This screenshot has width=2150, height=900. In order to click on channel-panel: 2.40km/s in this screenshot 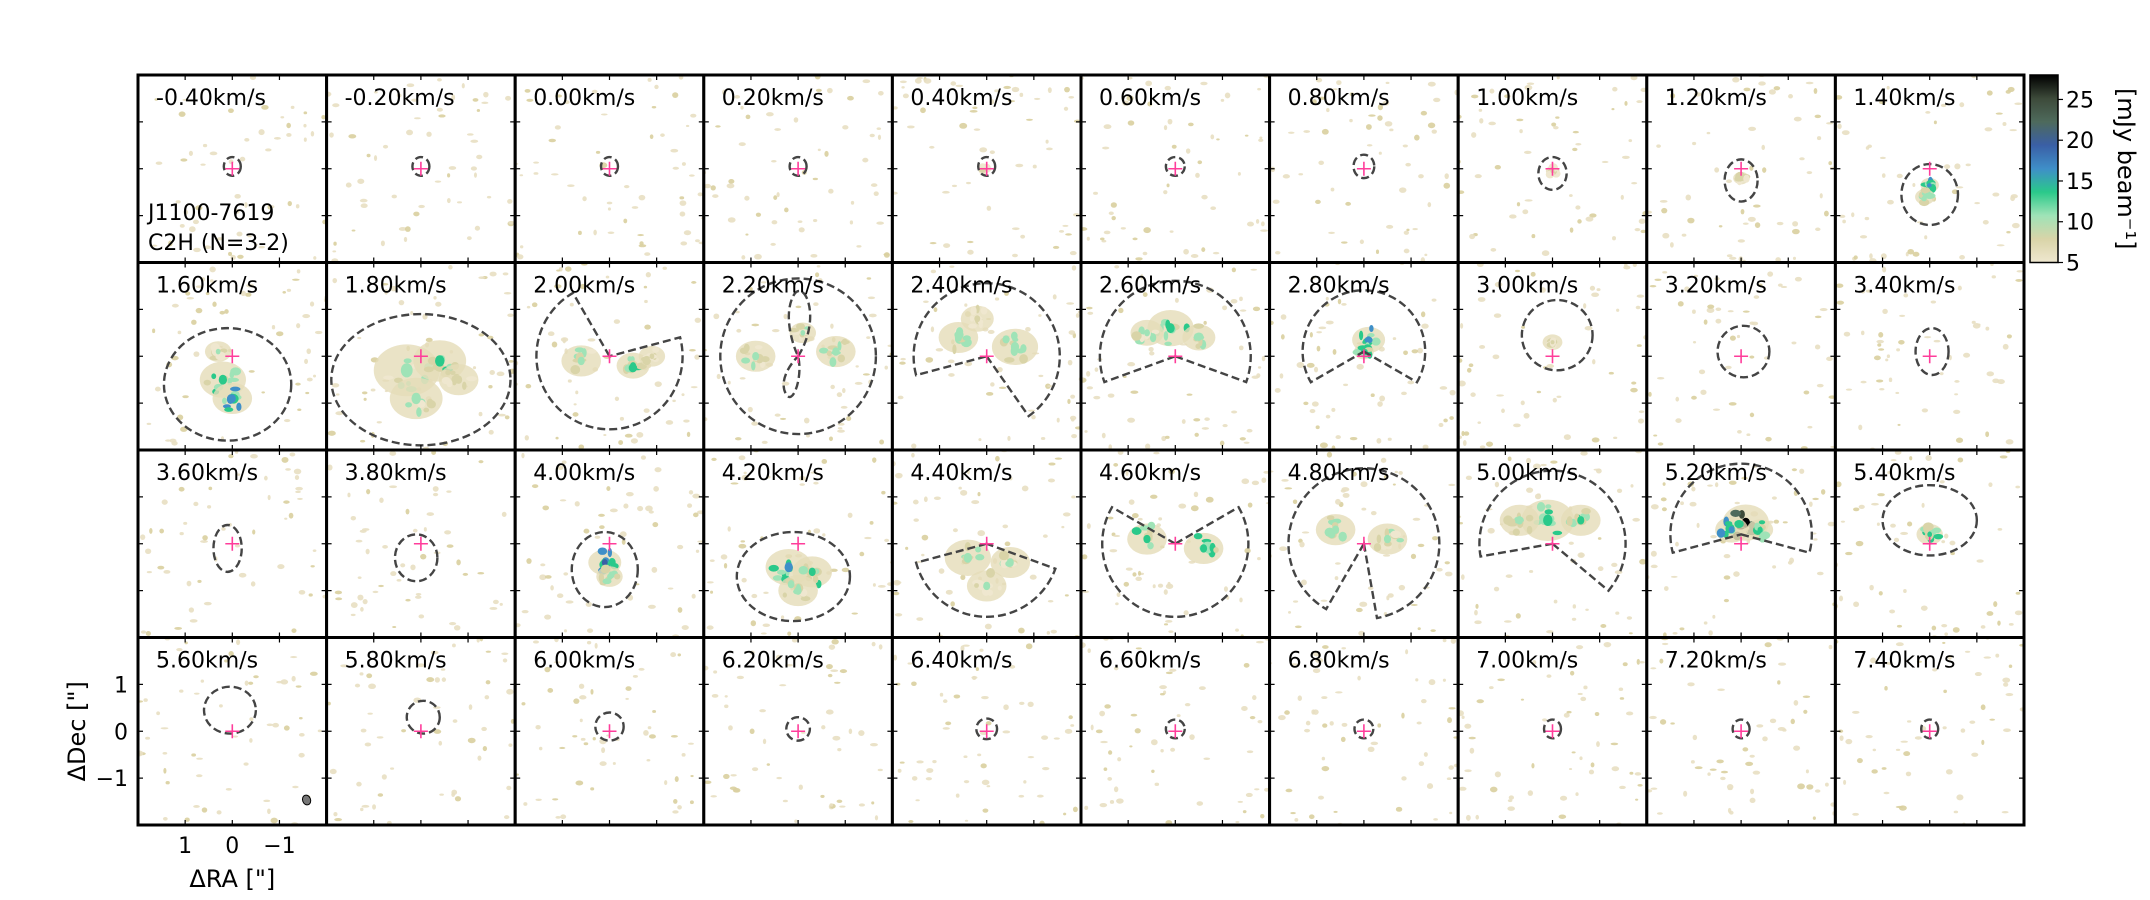, I will do `click(986, 356)`.